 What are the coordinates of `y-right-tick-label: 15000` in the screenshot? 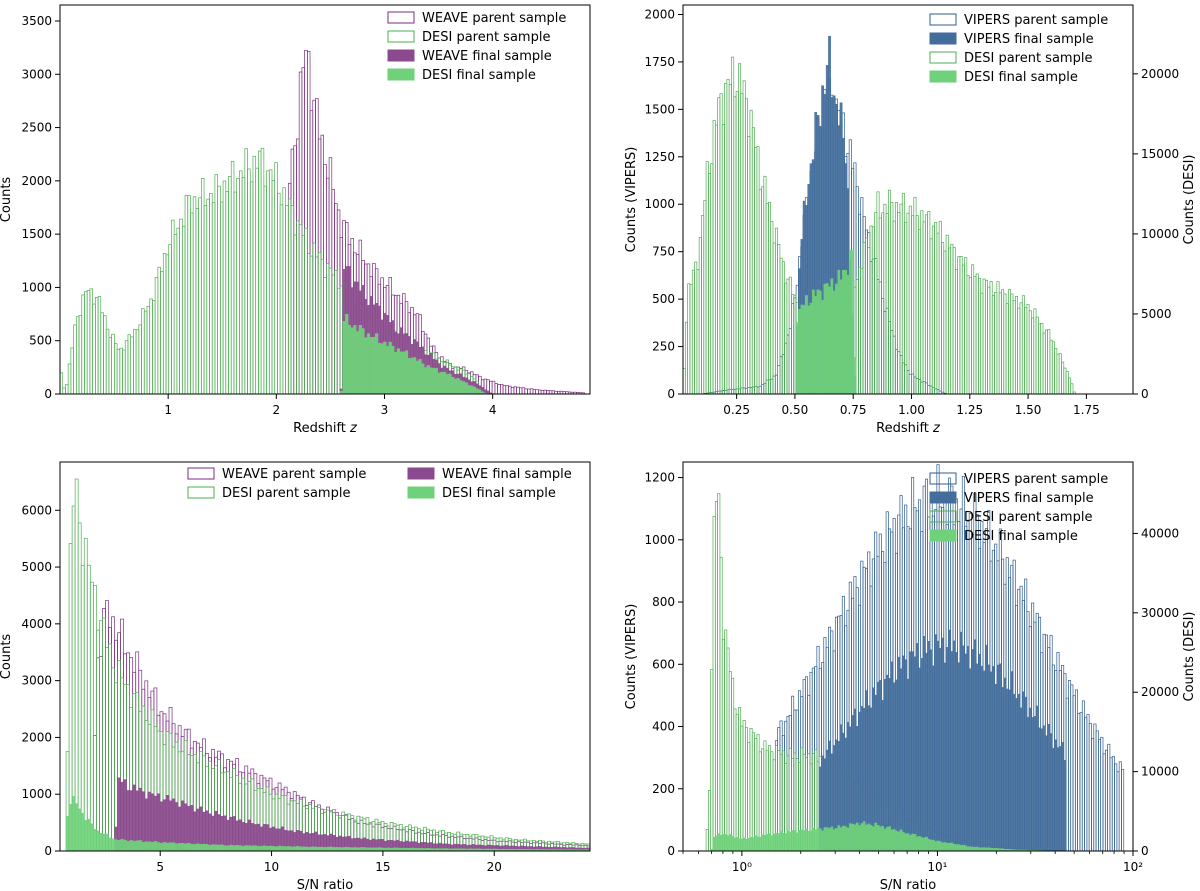 It's located at (1160, 154).